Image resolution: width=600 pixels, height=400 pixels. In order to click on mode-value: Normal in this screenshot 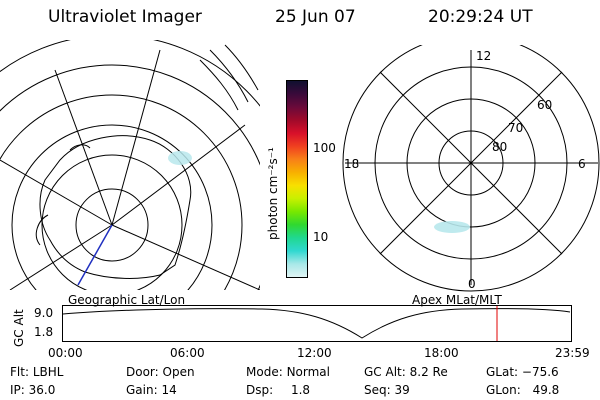, I will do `click(308, 372)`.